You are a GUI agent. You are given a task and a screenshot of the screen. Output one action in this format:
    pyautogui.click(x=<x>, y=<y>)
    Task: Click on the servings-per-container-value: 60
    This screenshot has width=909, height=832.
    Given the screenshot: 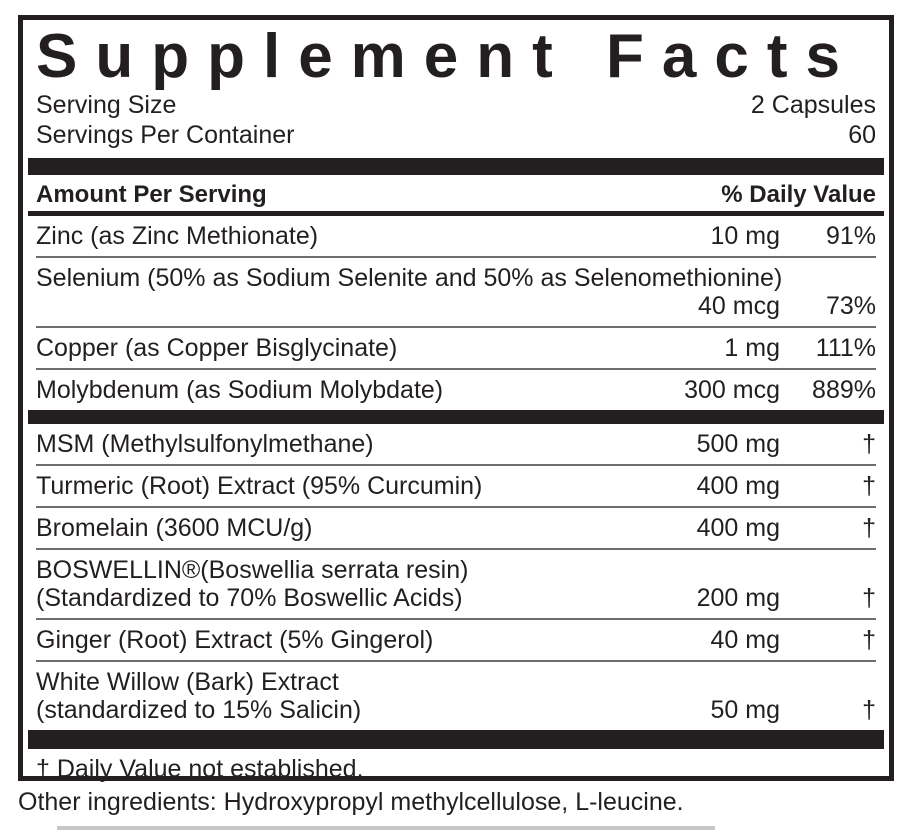 What is the action you would take?
    pyautogui.click(x=862, y=135)
    